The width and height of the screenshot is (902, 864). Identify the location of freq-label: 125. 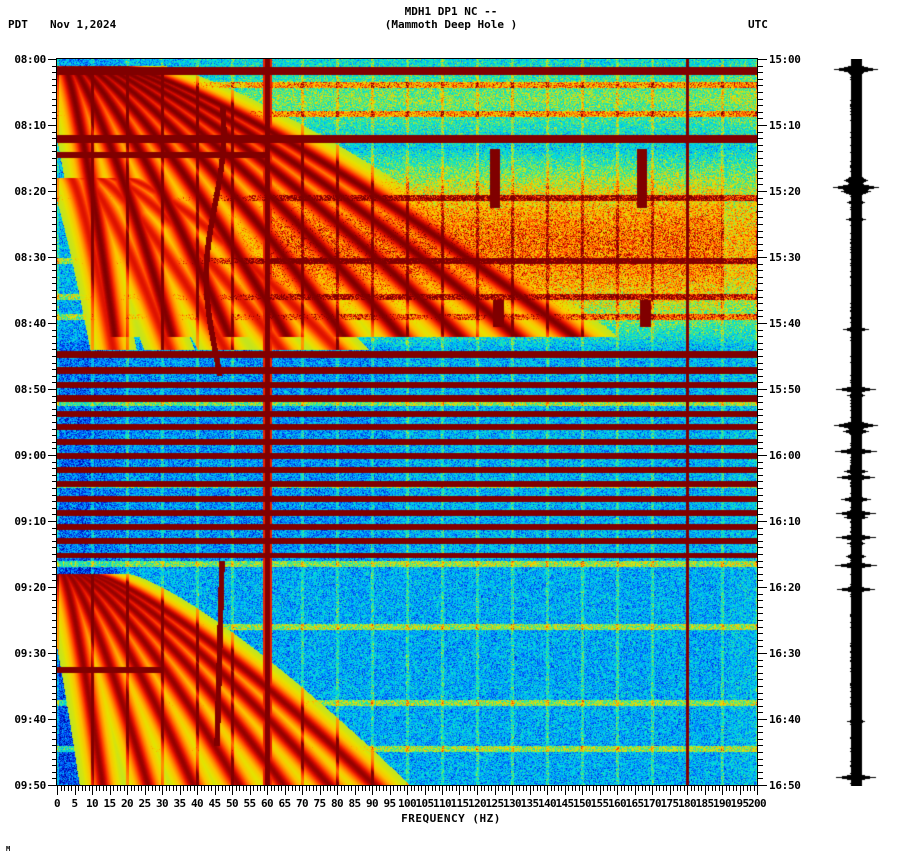
(494, 803).